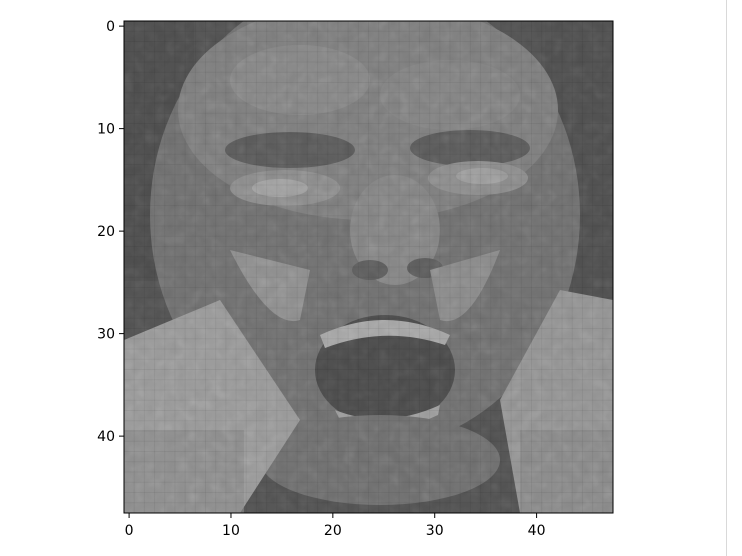 The image size is (742, 556). What do you see at coordinates (106, 130) in the screenshot?
I see `y-tick-label: 10` at bounding box center [106, 130].